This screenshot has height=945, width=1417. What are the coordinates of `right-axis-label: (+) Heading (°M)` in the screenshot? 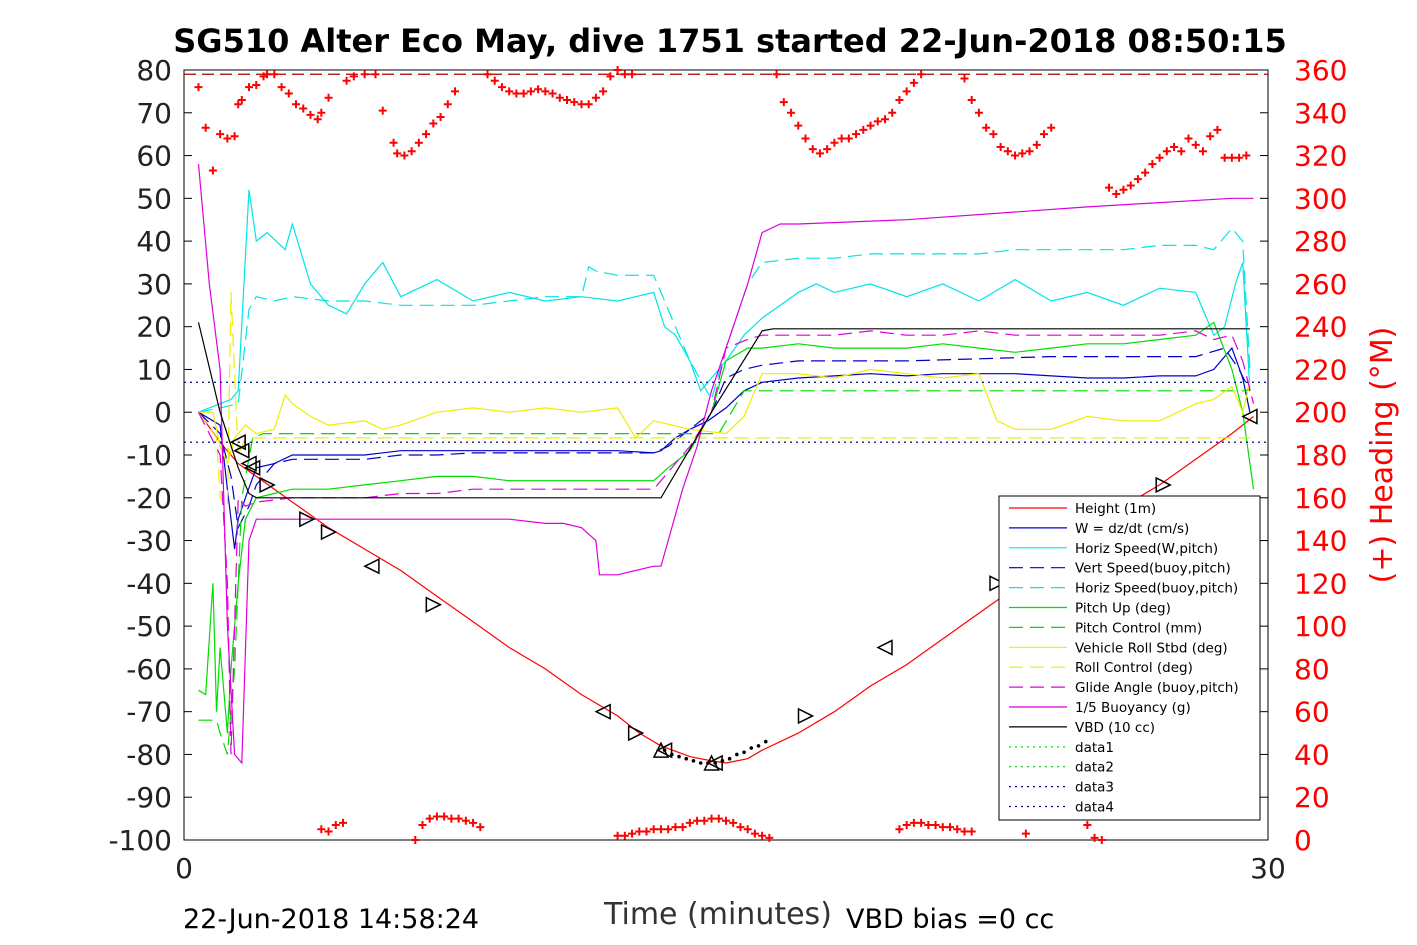 It's located at (1382, 455).